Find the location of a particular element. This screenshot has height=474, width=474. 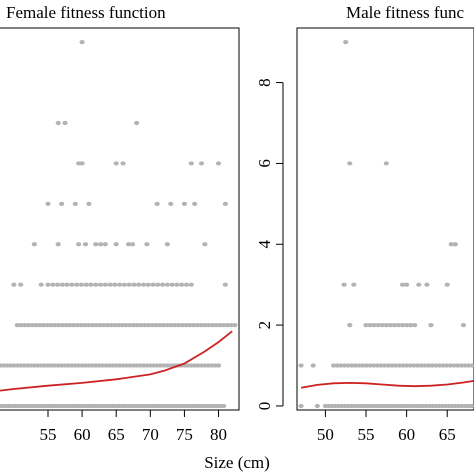

x-tick-label: 60 is located at coordinates (406, 434).